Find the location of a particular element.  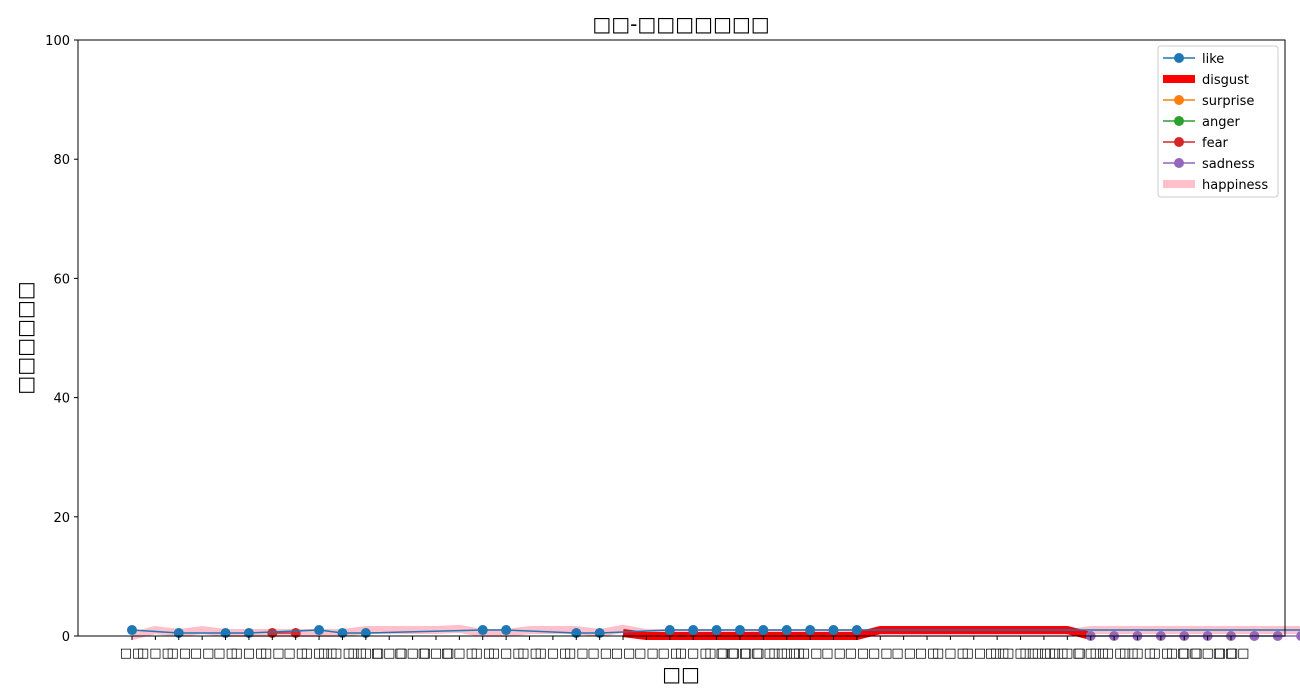

x-axis-label: □□ is located at coordinates (681, 674).